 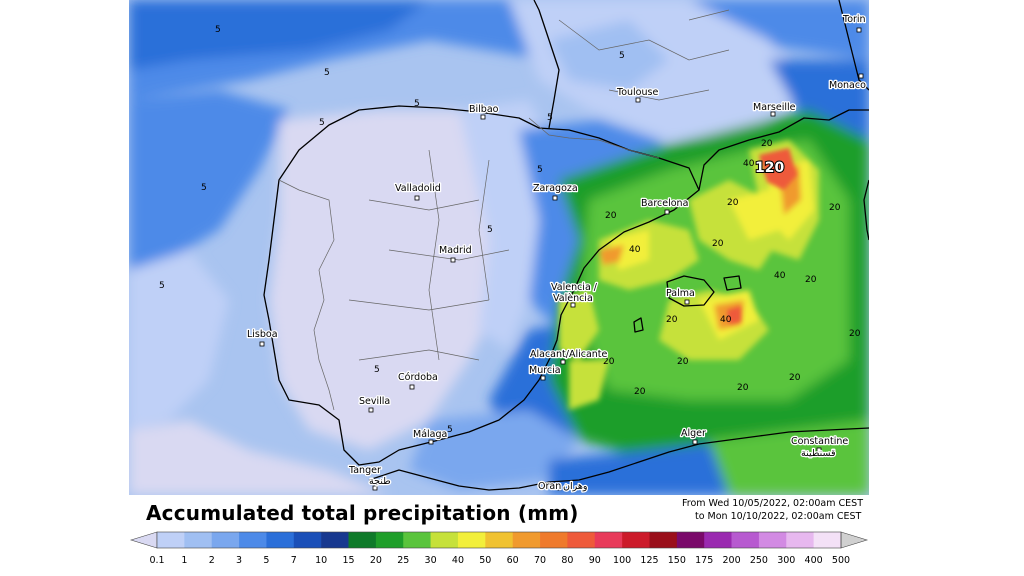 What do you see at coordinates (649, 560) in the screenshot?
I see `legend-tick: 125` at bounding box center [649, 560].